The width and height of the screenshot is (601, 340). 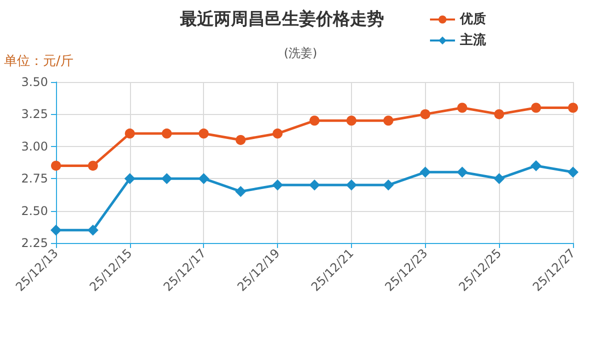 I want to click on legend-label: 主流, so click(x=473, y=40).